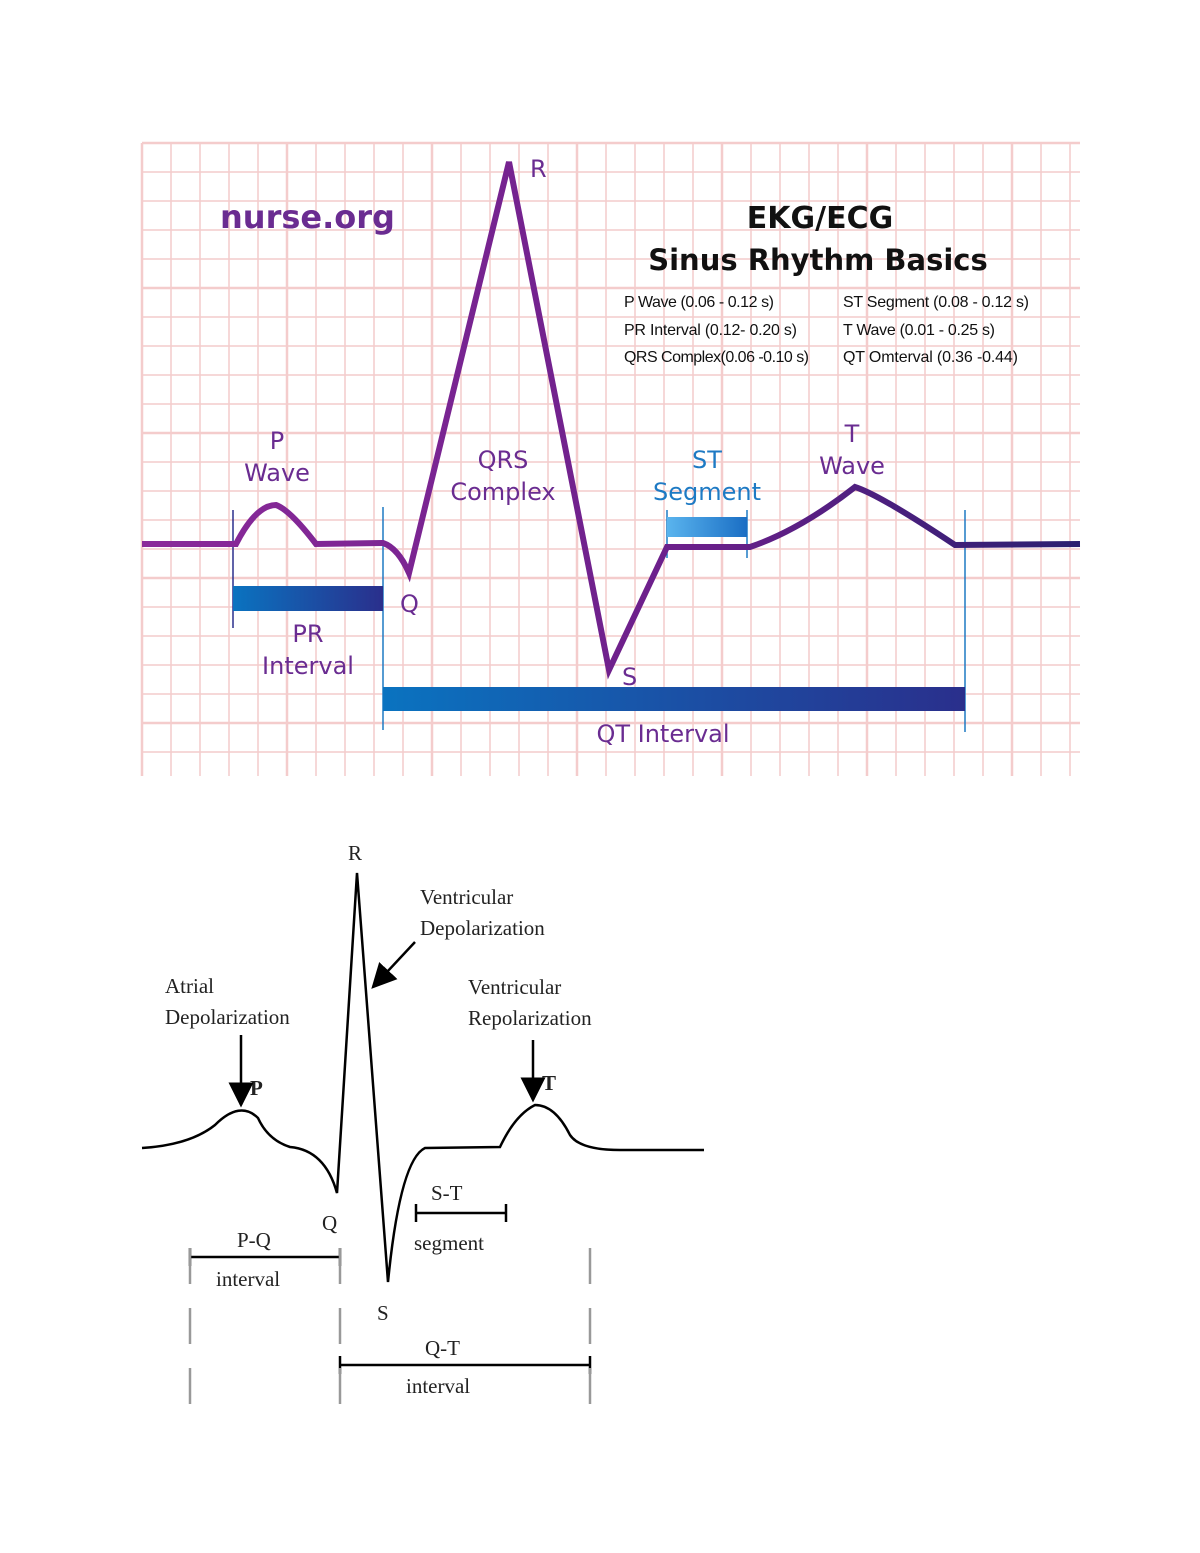 This screenshot has width=1200, height=1553. Describe the element at coordinates (438, 1386) in the screenshot. I see `bw-qt-2: interval` at that location.